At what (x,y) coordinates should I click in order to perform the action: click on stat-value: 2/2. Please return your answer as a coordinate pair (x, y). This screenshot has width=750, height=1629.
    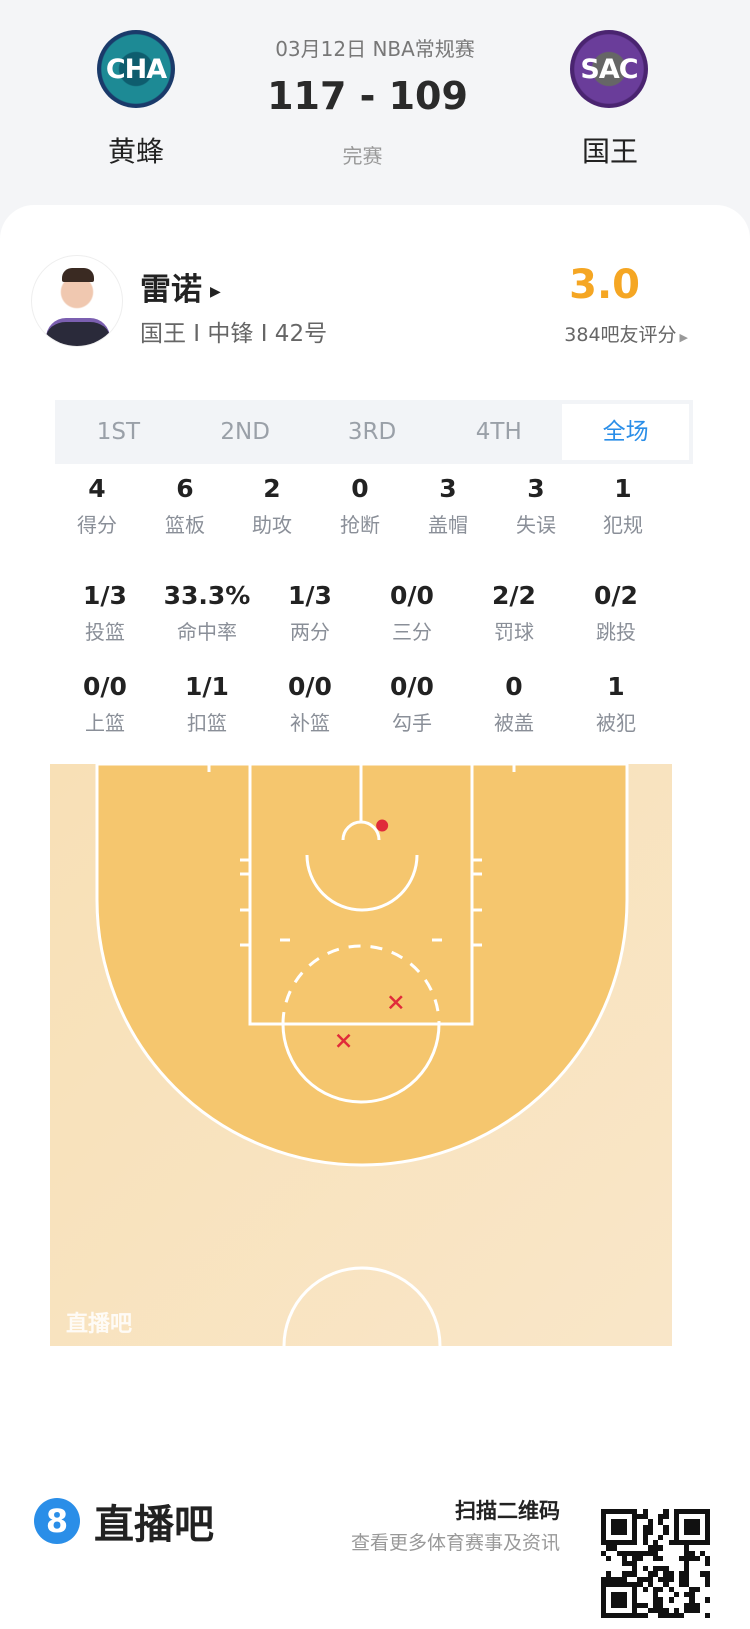
    Looking at the image, I should click on (514, 595).